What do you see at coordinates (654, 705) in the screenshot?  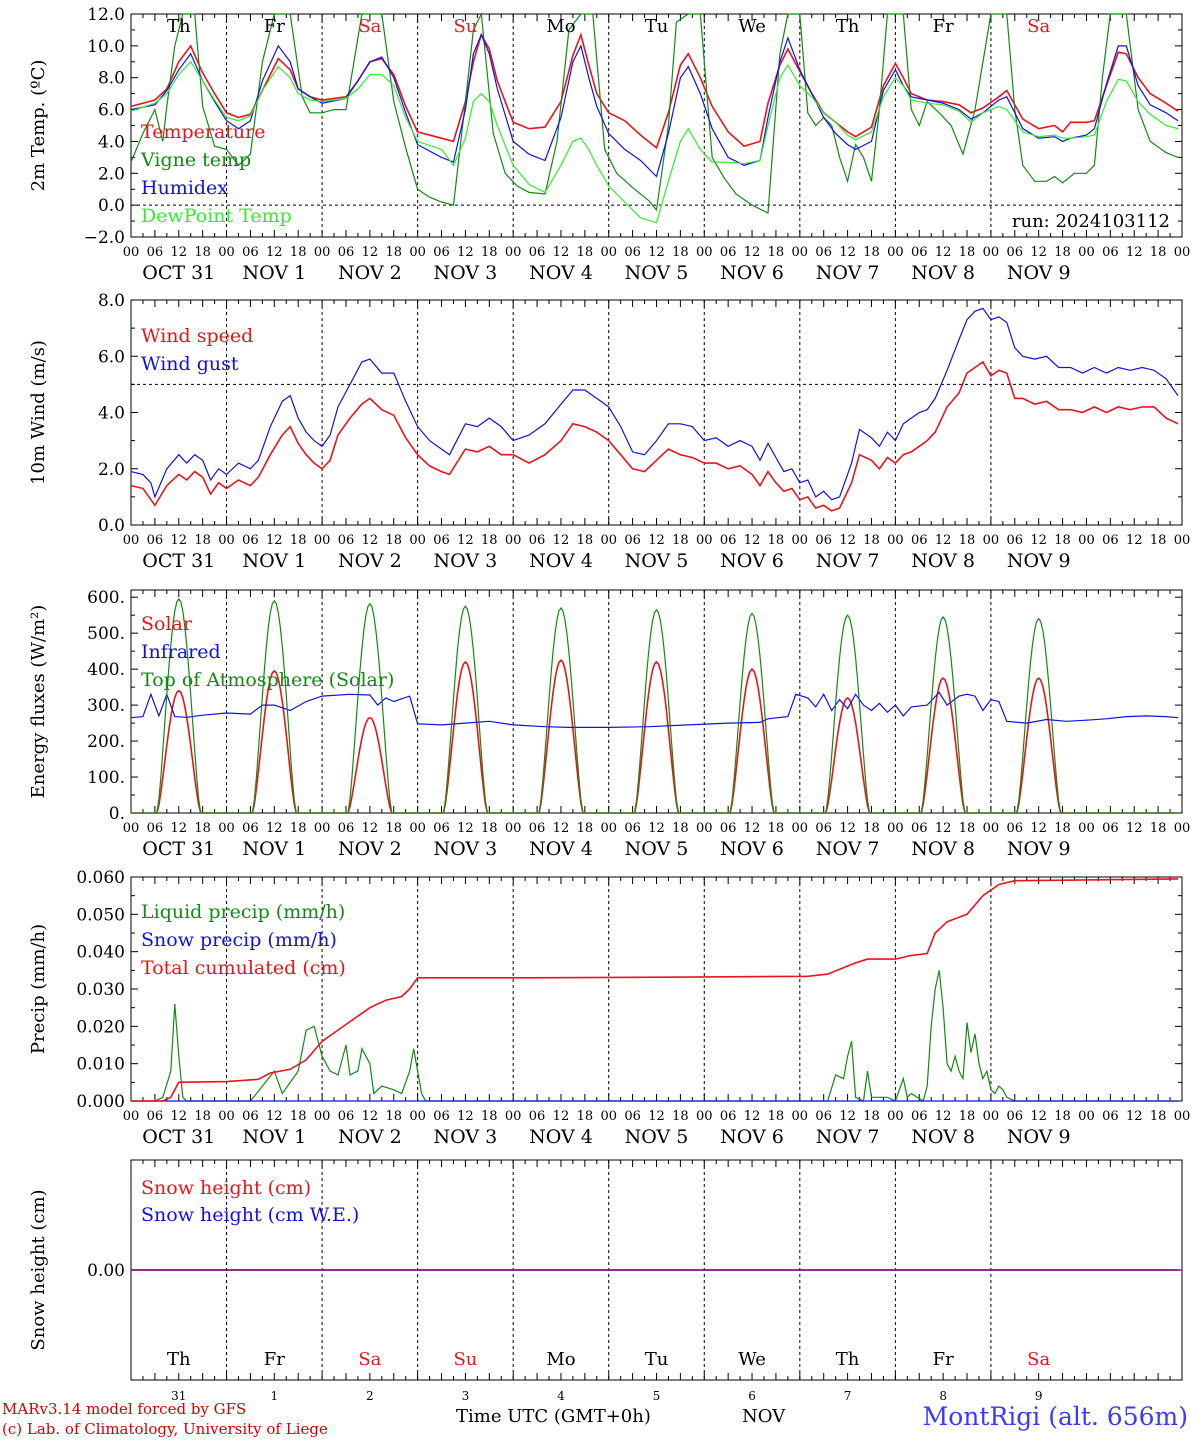 I see `series-top-of-atmosphere-solar-` at bounding box center [654, 705].